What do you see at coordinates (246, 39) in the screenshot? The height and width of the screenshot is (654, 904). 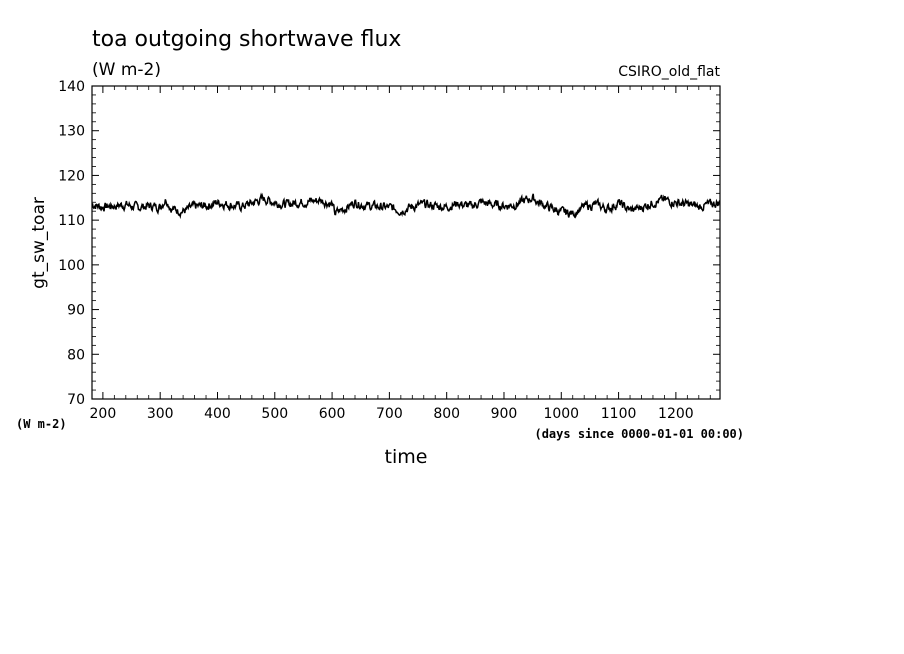 I see `chart-title: toa outgoing shortwave flux` at bounding box center [246, 39].